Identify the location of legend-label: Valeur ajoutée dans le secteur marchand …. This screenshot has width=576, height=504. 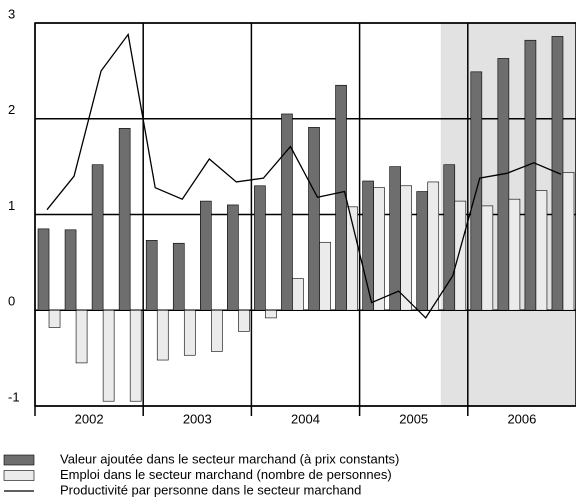
(229, 458).